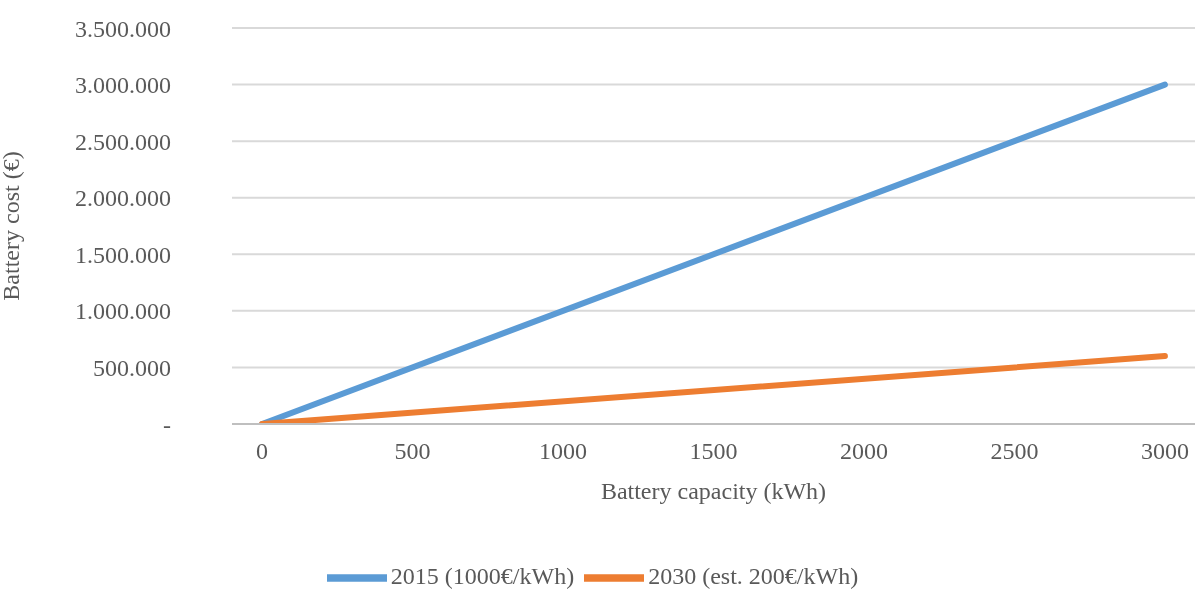 Image resolution: width=1200 pixels, height=608 pixels. I want to click on y-tick-label: 3.000.000, so click(123, 85).